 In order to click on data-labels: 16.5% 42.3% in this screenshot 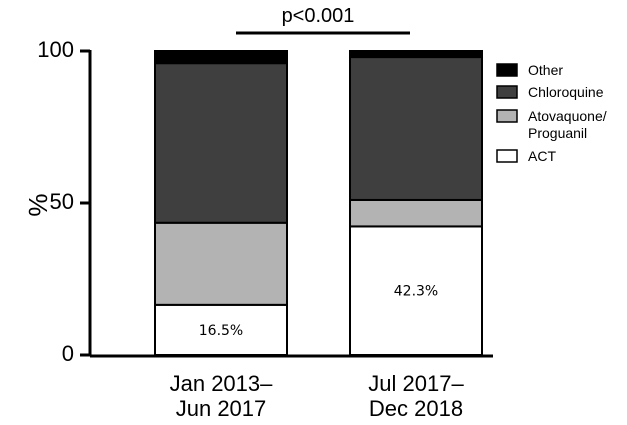, I will do `click(318, 311)`.